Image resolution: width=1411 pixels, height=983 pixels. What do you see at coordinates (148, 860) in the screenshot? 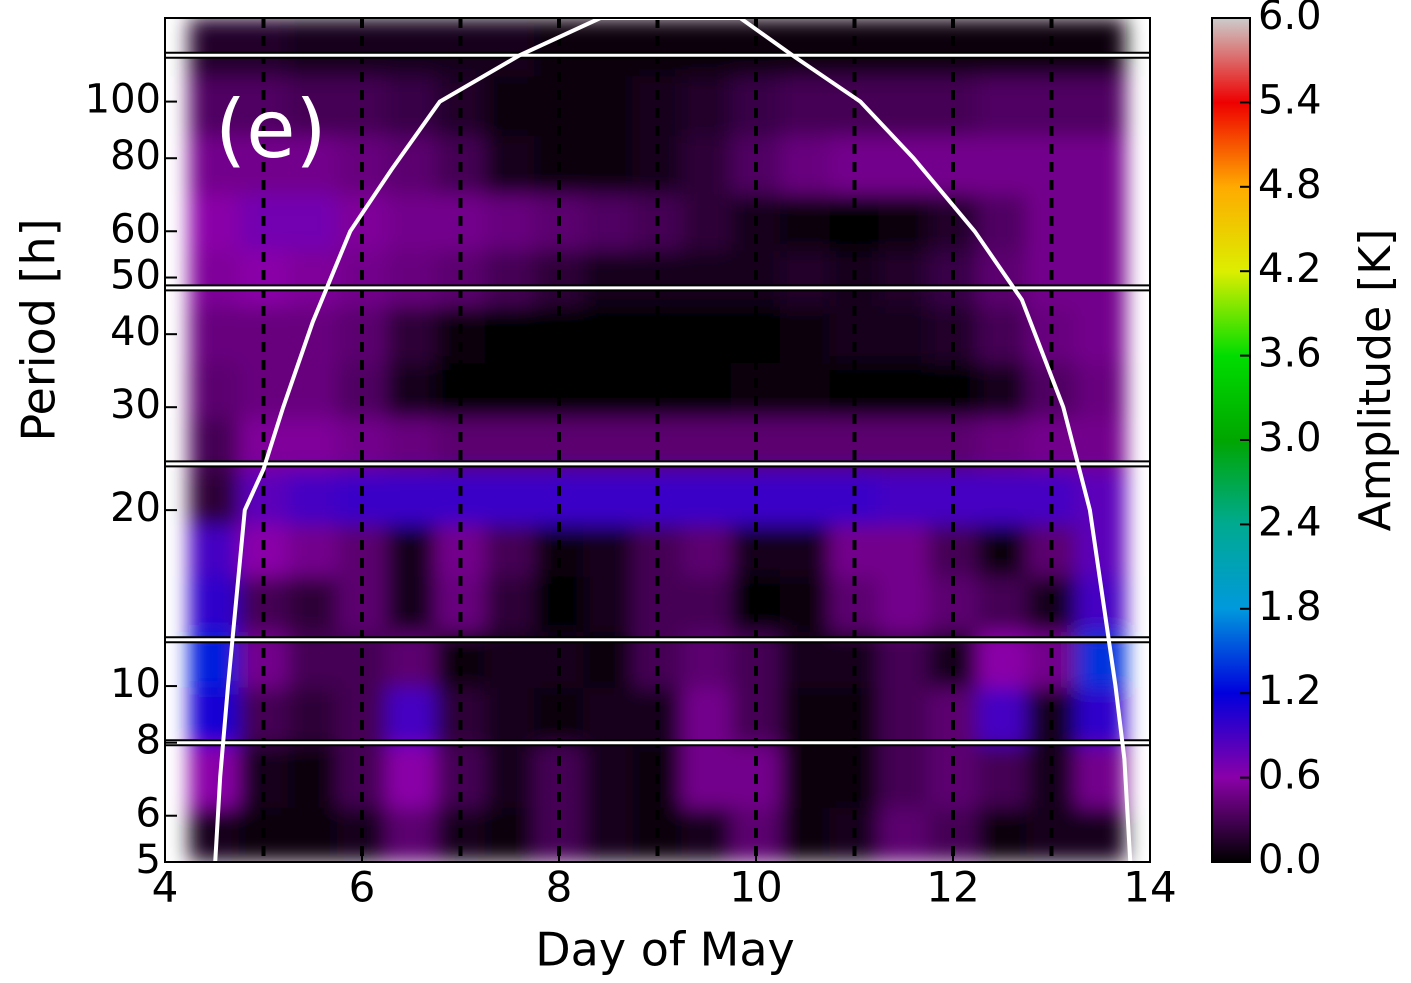
I see `y-tick-label: 5` at bounding box center [148, 860].